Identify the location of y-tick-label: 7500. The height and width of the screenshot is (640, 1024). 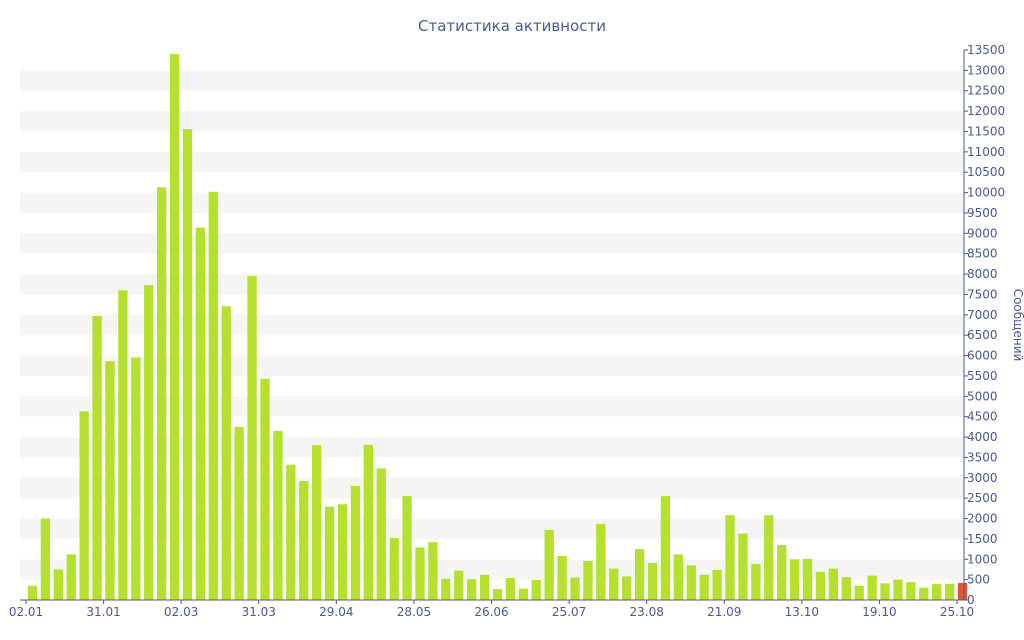
(982, 294).